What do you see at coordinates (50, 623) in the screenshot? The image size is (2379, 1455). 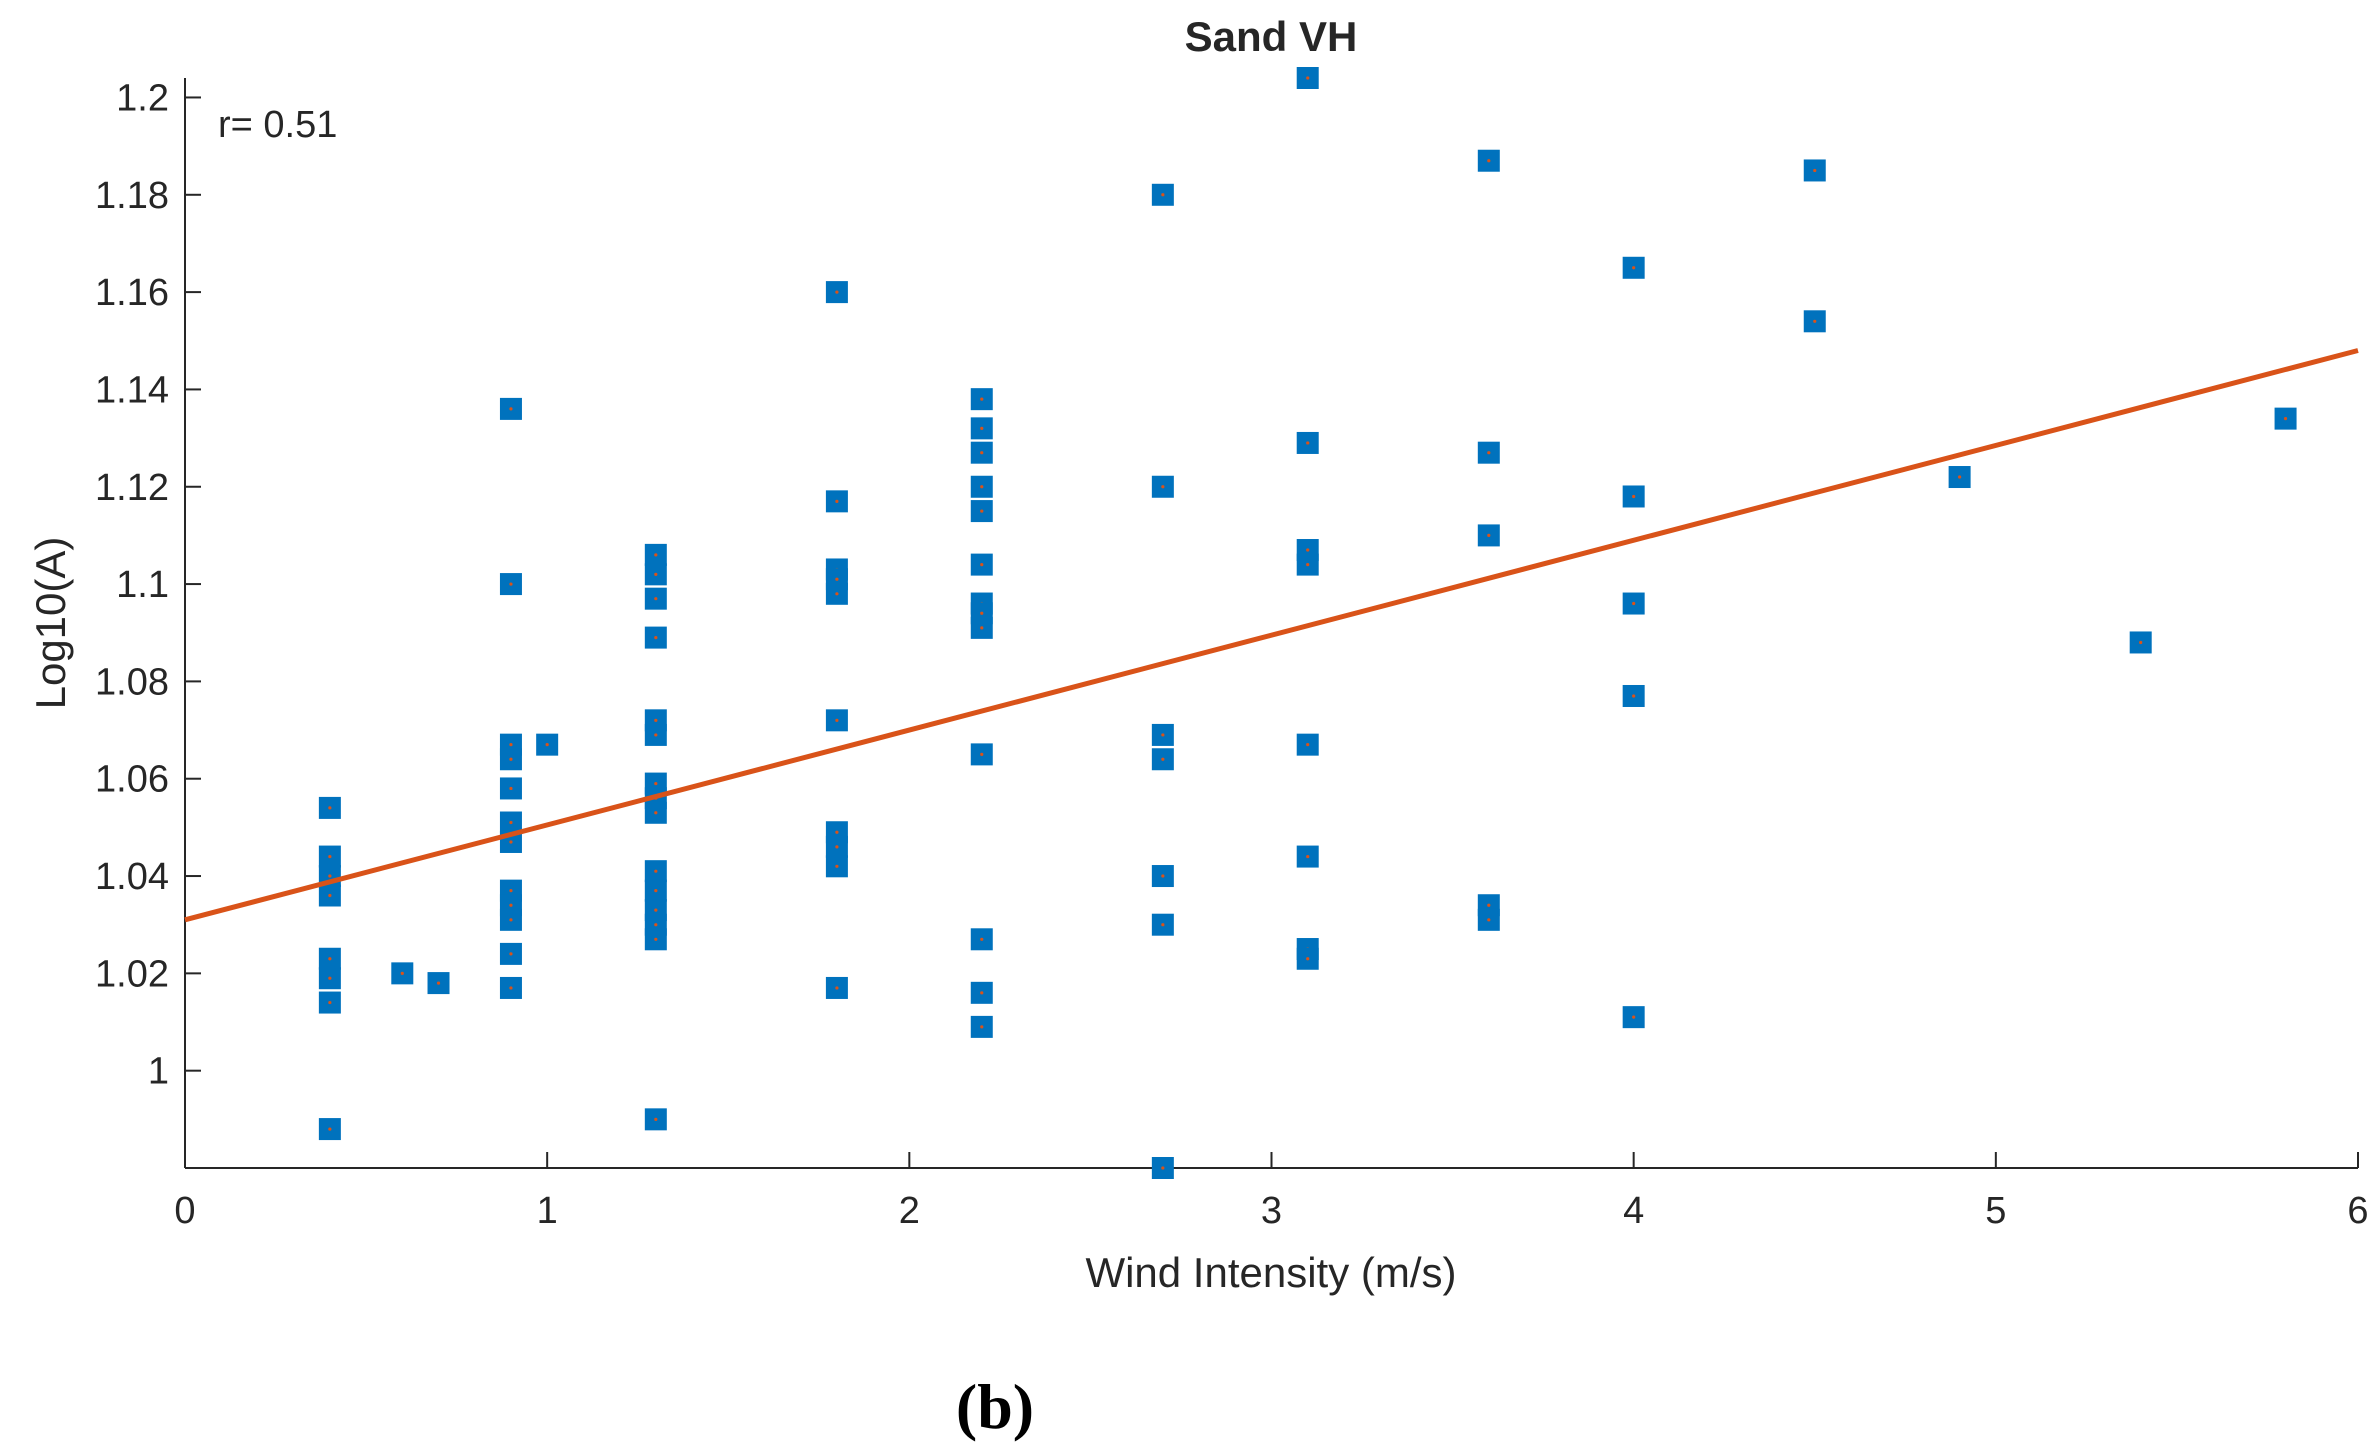 I see `y-axis-label: Log10(A)` at bounding box center [50, 623].